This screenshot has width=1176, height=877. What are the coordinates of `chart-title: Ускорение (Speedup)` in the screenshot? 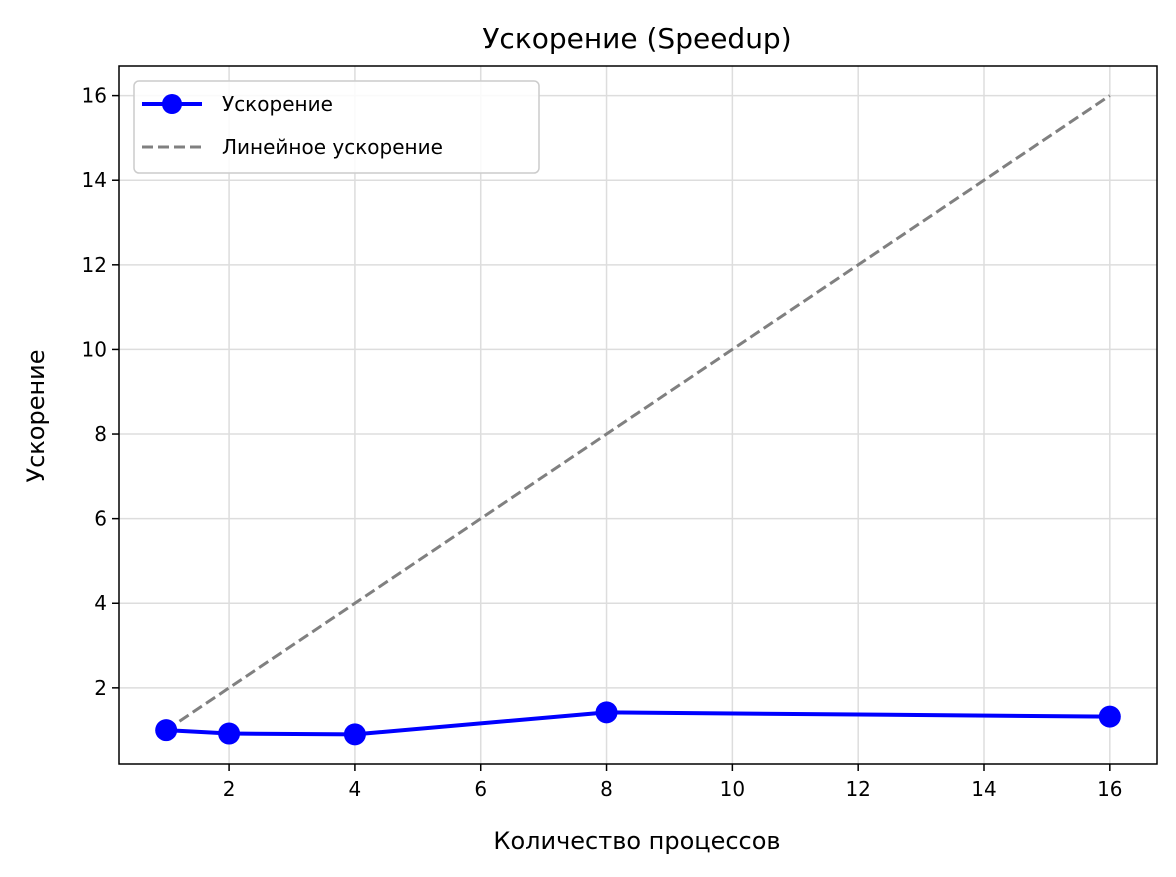 It's located at (636, 38).